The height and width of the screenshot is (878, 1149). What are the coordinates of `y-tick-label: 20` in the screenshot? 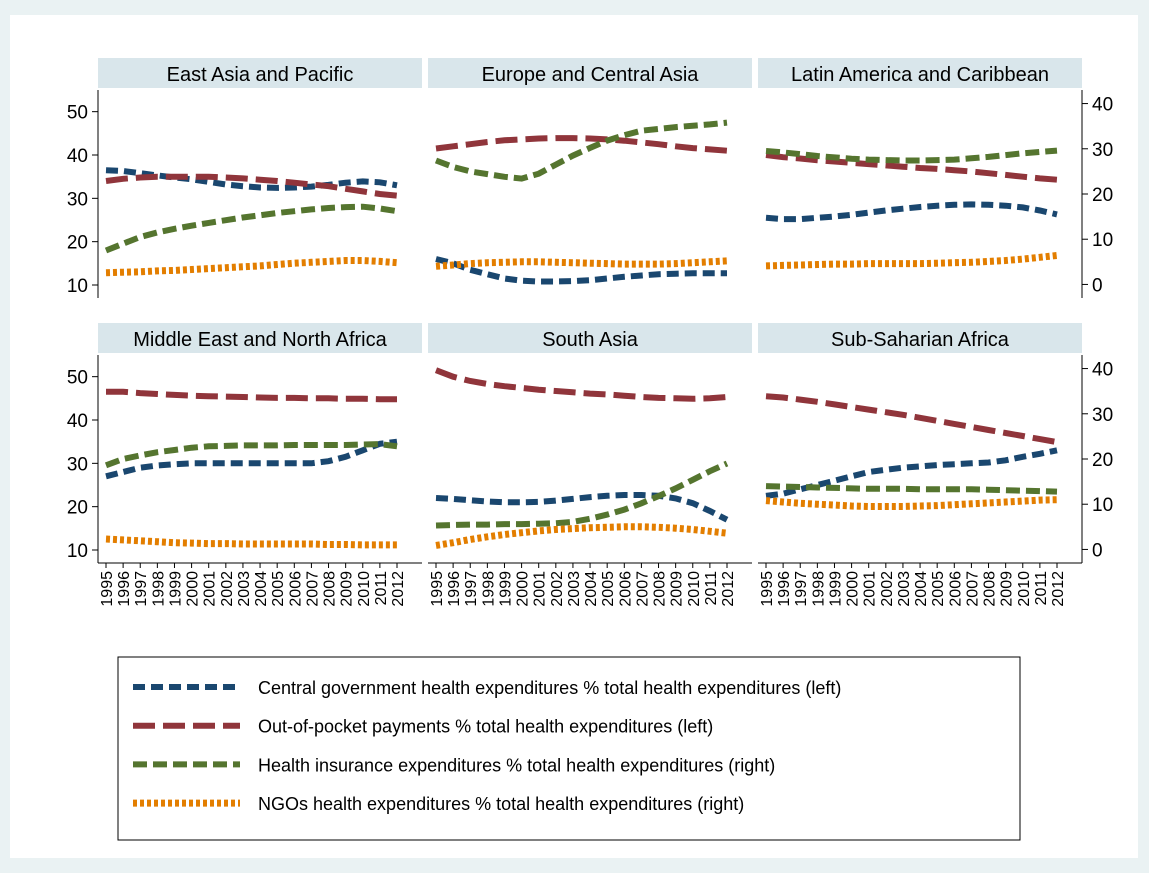 It's located at (77, 508).